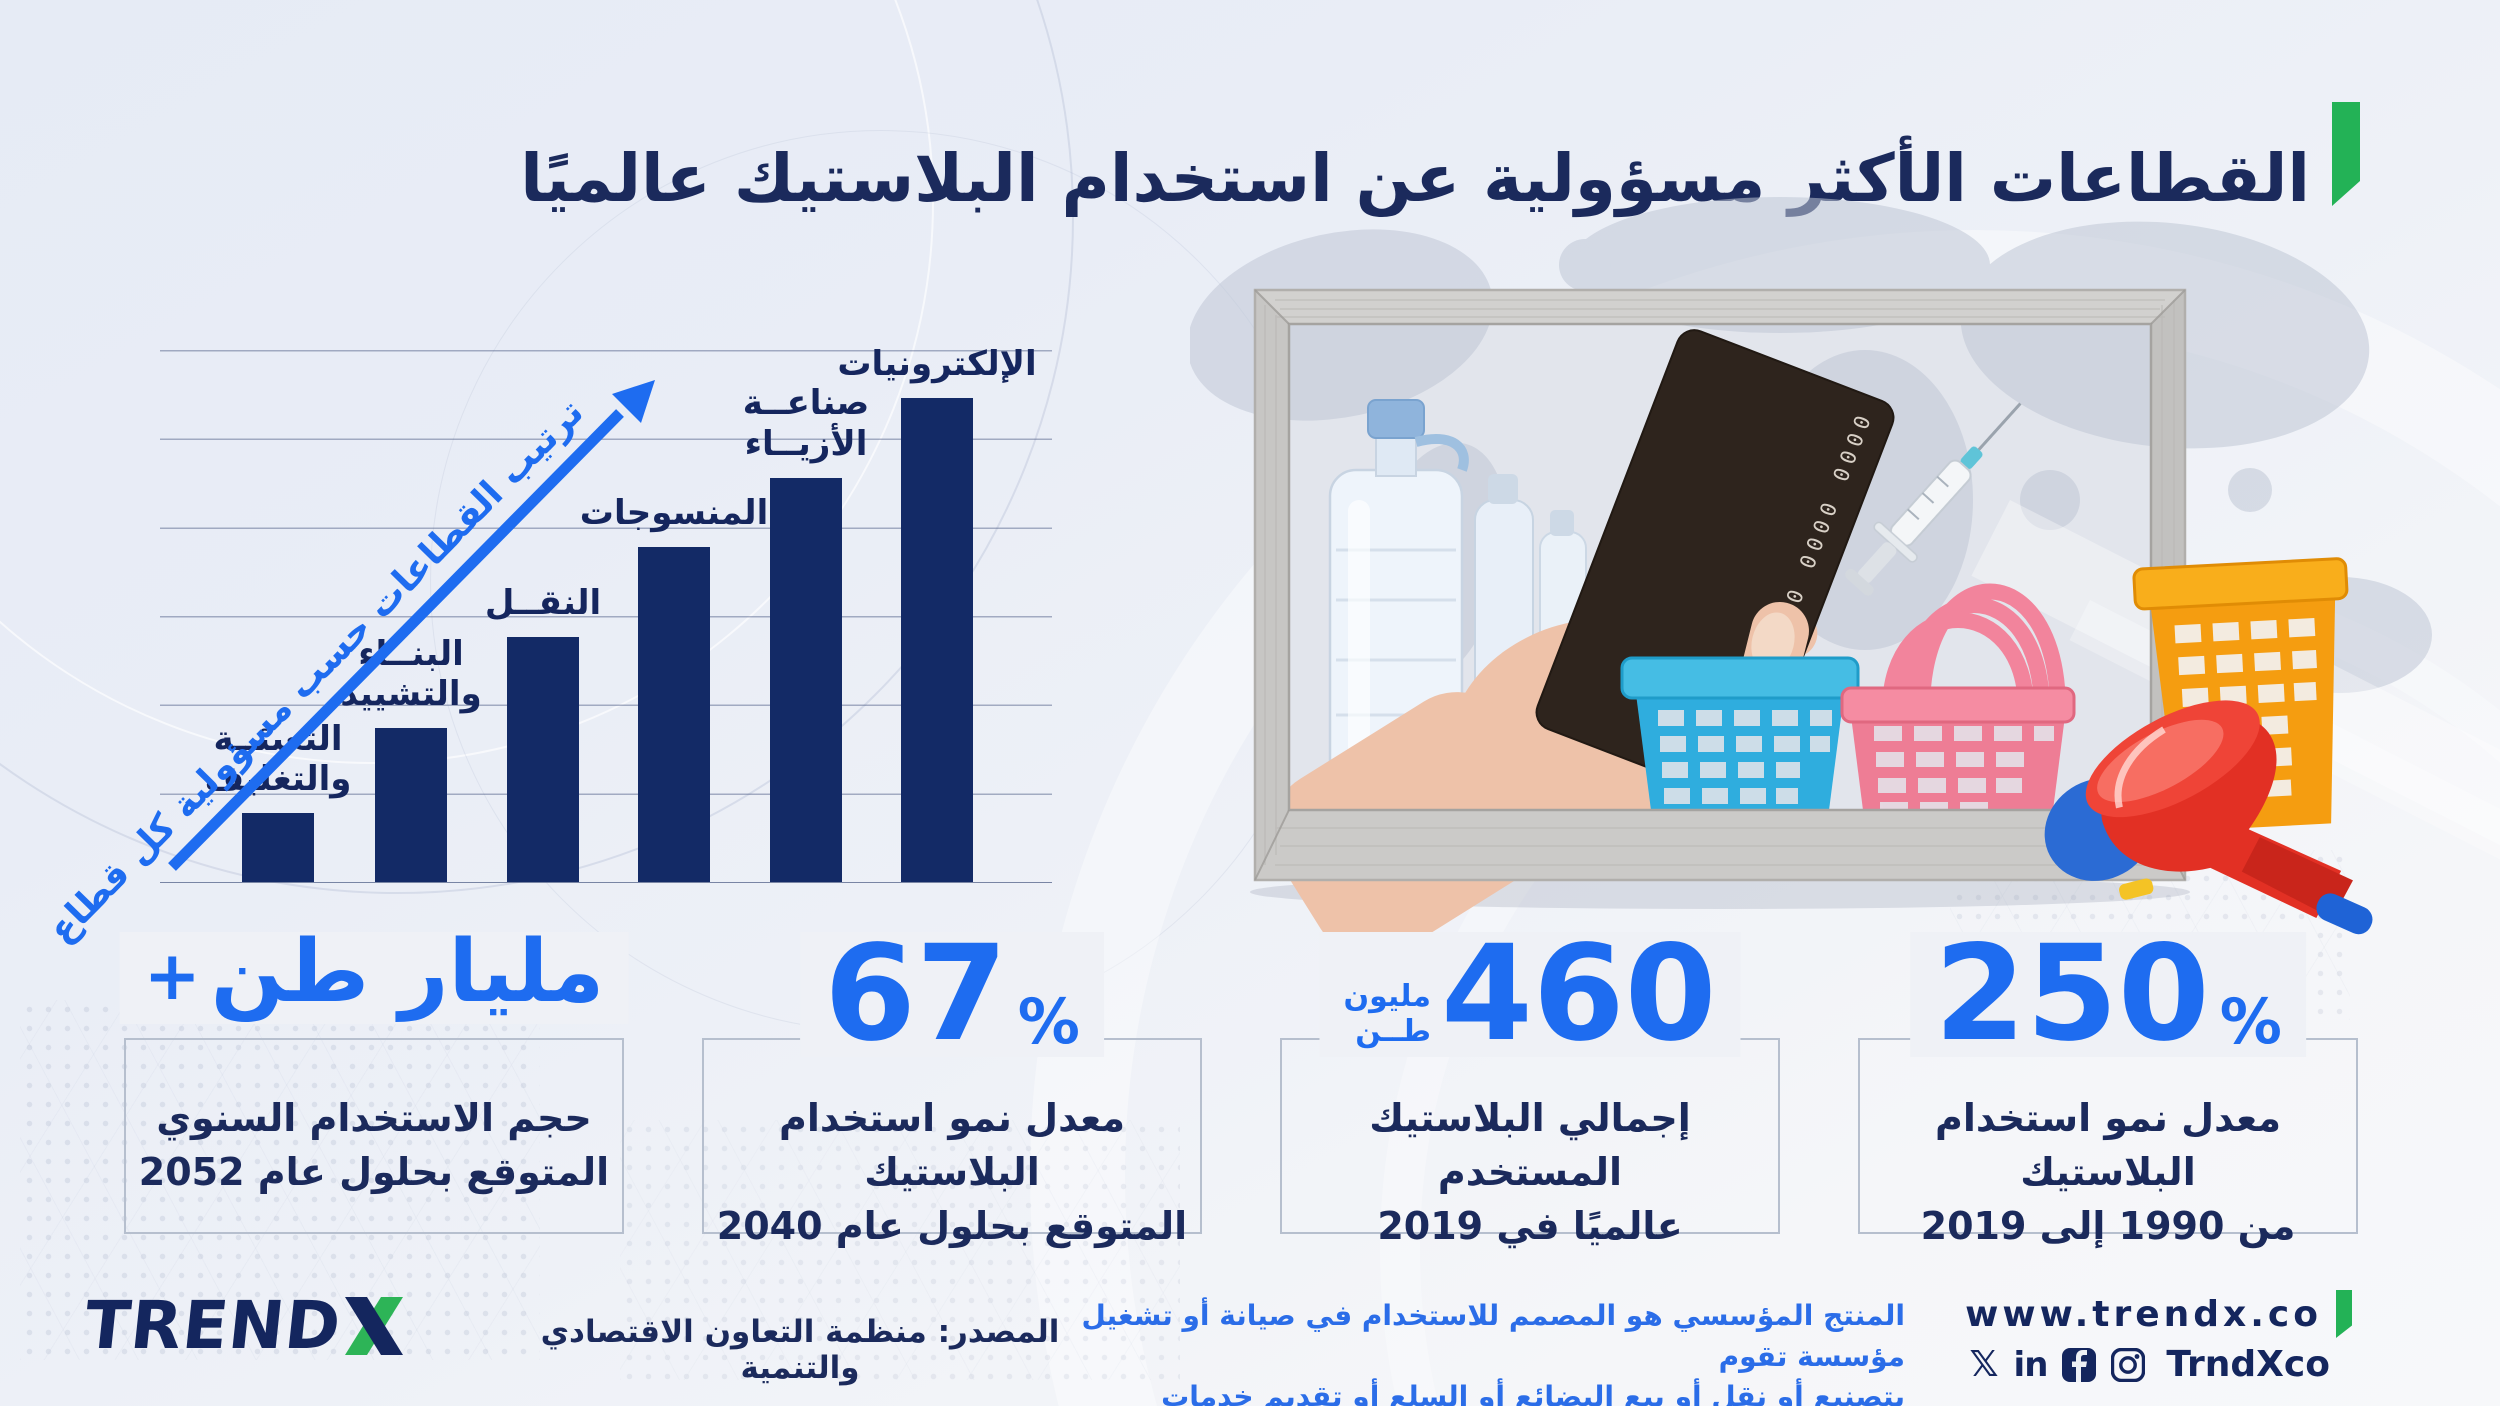  Describe the element at coordinates (937, 363) in the screenshot. I see `chart-bar-label-5: الإلكترونيات` at that location.